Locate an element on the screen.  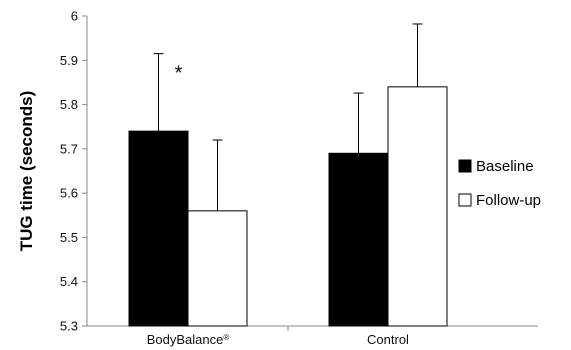
y-tick-label: 5.9 is located at coordinates (69, 60).